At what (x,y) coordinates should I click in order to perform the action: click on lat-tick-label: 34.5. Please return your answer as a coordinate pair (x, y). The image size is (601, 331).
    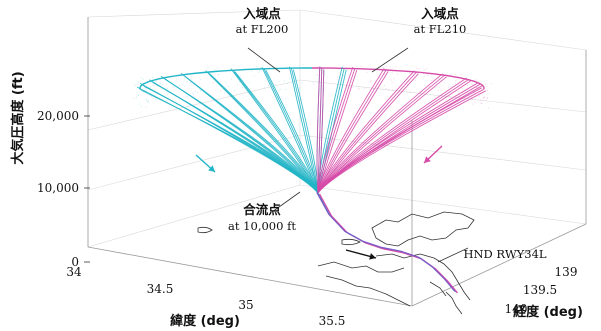
    Looking at the image, I should click on (160, 289).